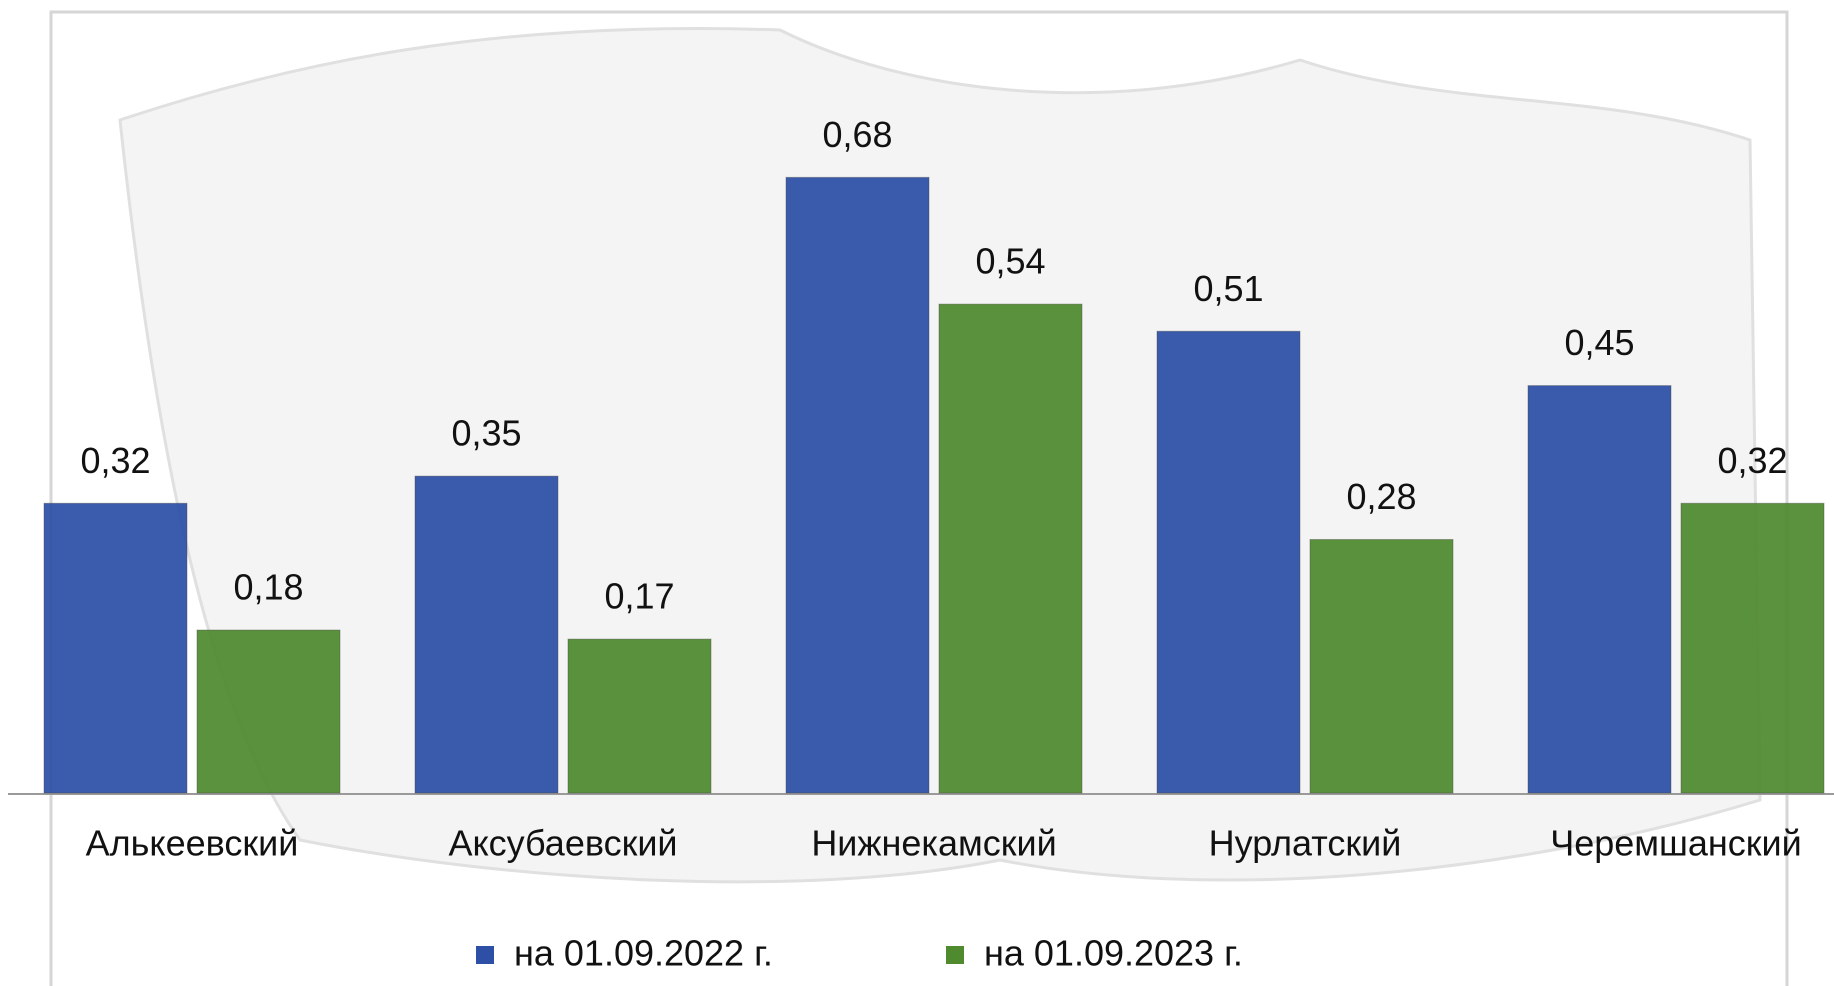  What do you see at coordinates (562, 843) in the screenshot?
I see `x-tick-label: Аксубаевский` at bounding box center [562, 843].